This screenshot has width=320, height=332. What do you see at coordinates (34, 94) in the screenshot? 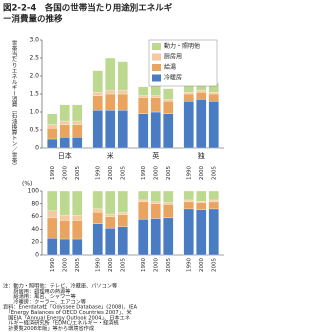
I see `y-tick-label: 1.5` at bounding box center [34, 94].